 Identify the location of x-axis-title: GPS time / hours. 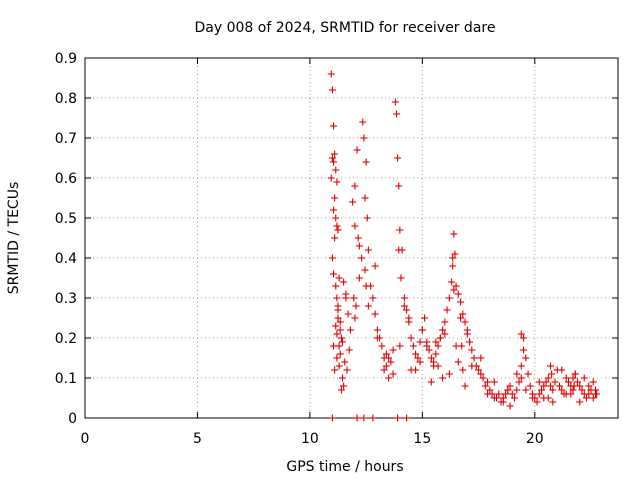
(344, 467).